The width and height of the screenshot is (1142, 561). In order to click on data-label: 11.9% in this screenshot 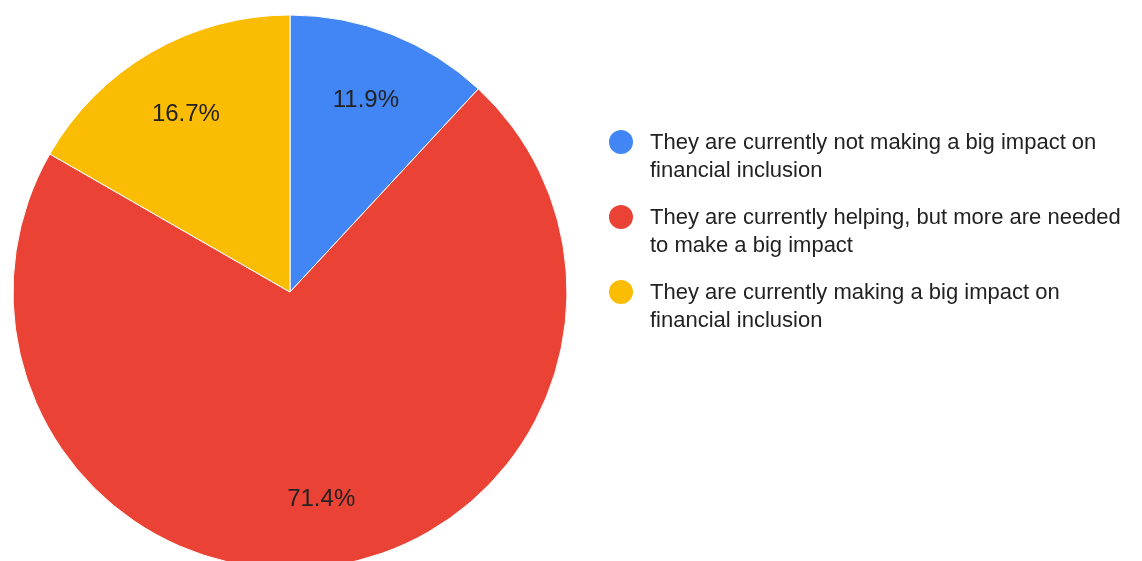, I will do `click(366, 99)`.